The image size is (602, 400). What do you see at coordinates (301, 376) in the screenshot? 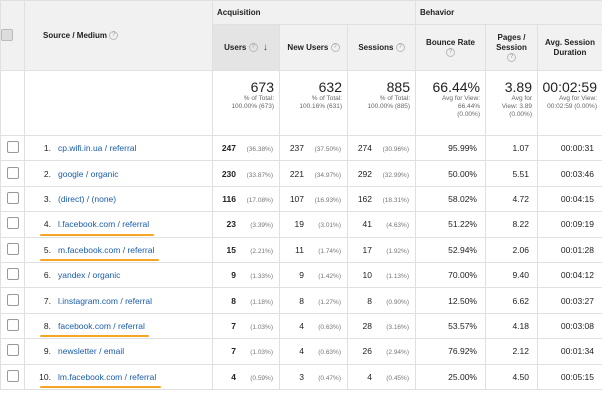
I see `new-users-value: 3` at bounding box center [301, 376].